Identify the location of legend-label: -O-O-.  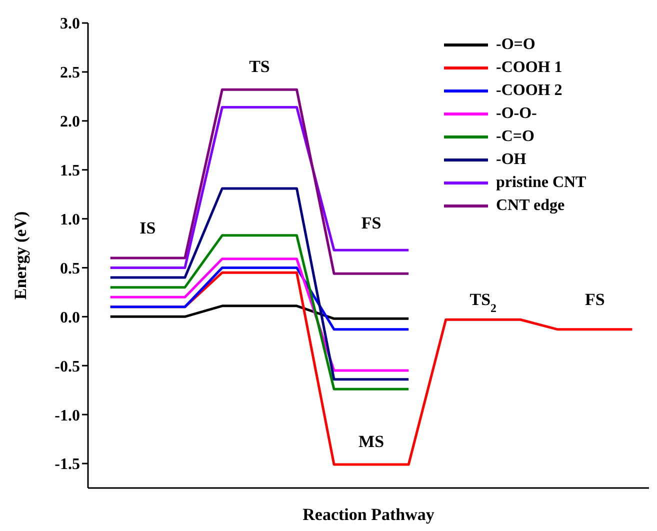
(516, 114).